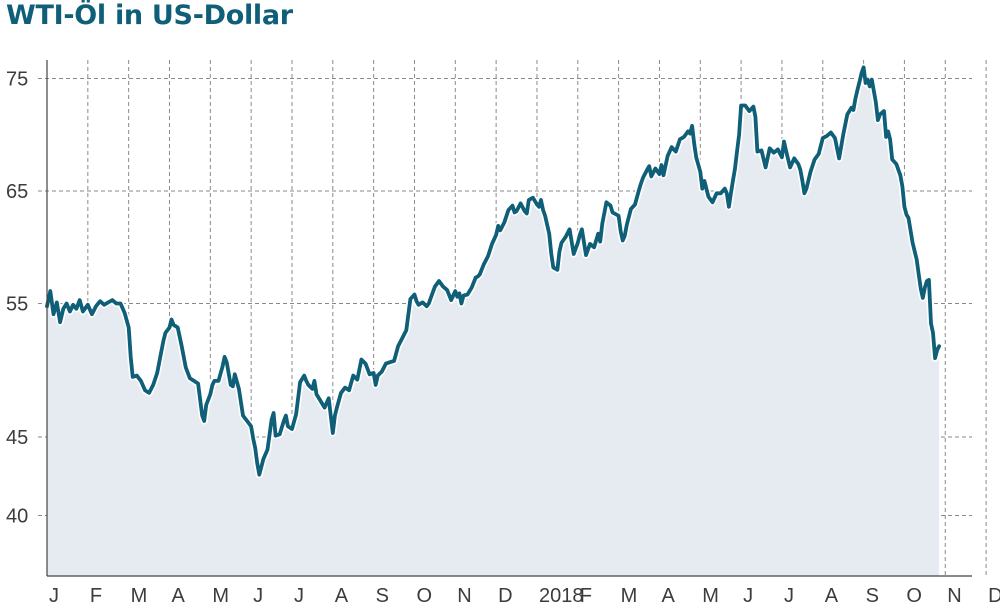 The image size is (1000, 610). I want to click on x-tick-label: 2018, so click(561, 596).